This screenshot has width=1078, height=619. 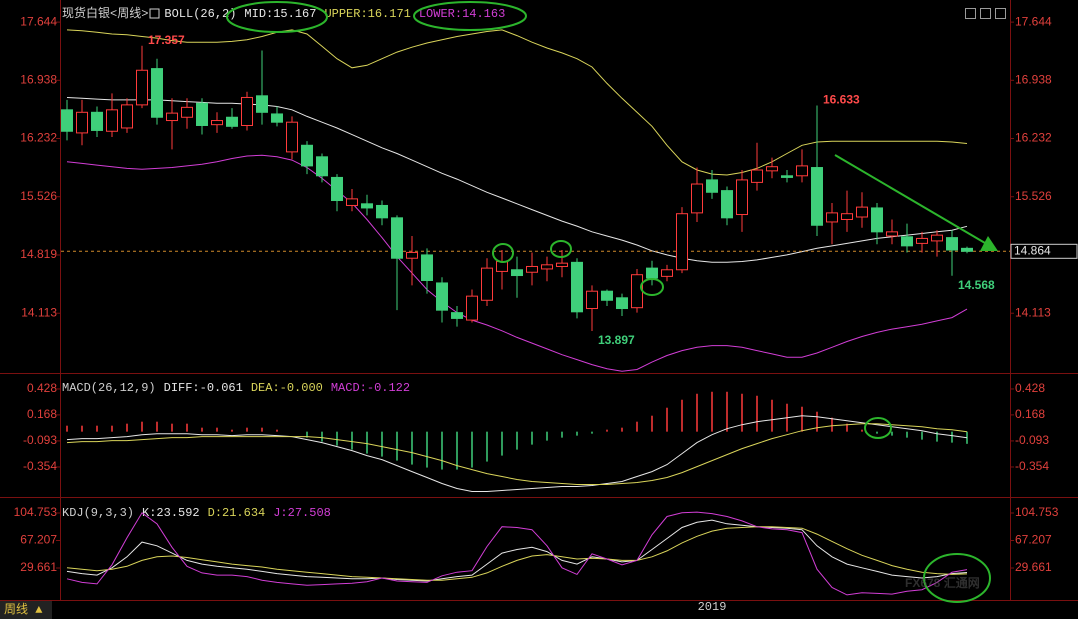 What do you see at coordinates (370, 388) in the screenshot?
I see `legend-entry: MACD:-0.122` at bounding box center [370, 388].